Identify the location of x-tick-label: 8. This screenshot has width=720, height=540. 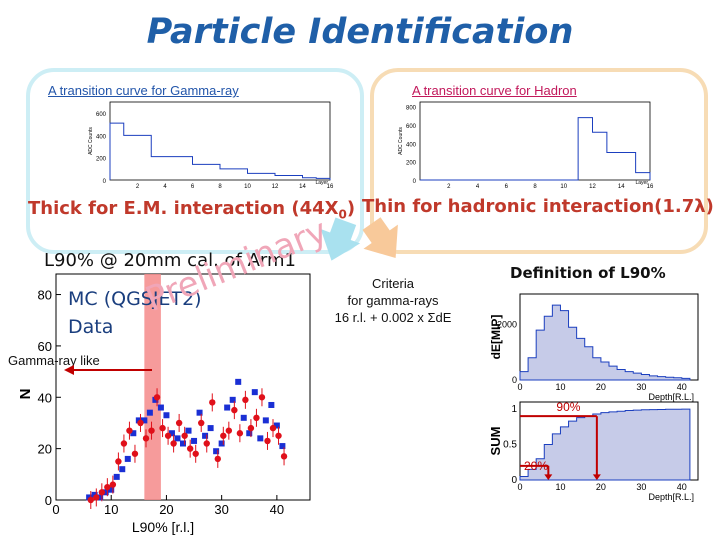
(220, 187).